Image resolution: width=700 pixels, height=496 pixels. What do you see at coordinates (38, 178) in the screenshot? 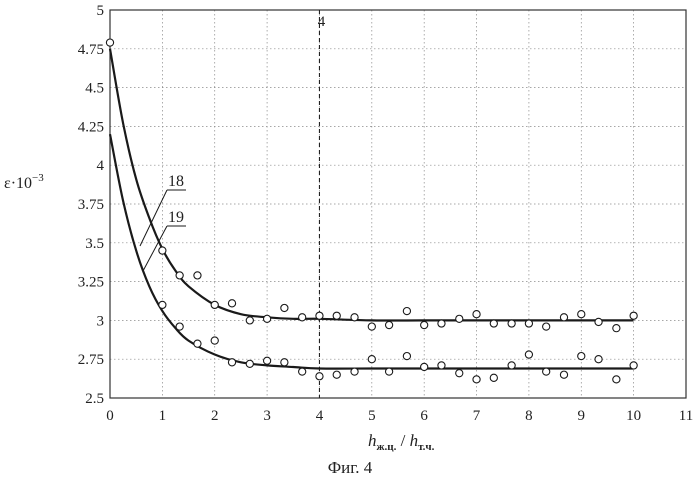
I see `y-axis-label-exponent: −3` at bounding box center [38, 178].